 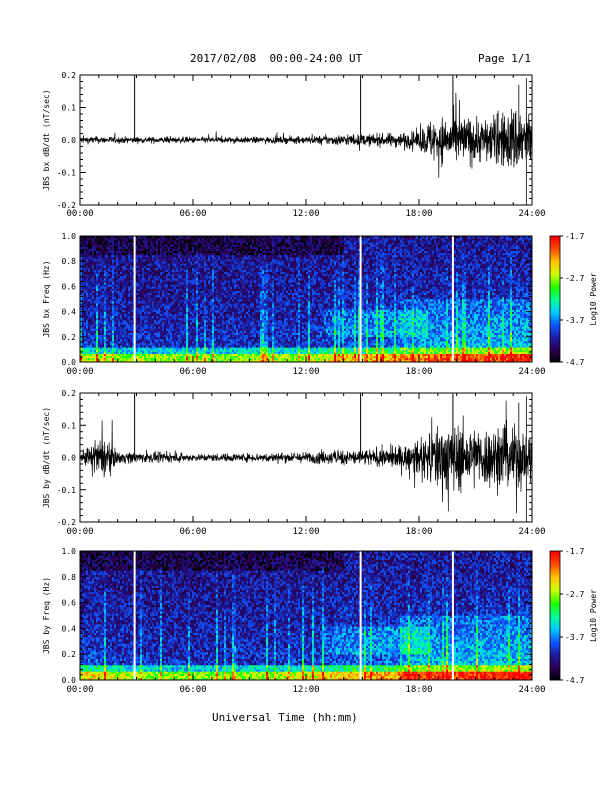 I want to click on spectrogram-cells, so click(x=306, y=616).